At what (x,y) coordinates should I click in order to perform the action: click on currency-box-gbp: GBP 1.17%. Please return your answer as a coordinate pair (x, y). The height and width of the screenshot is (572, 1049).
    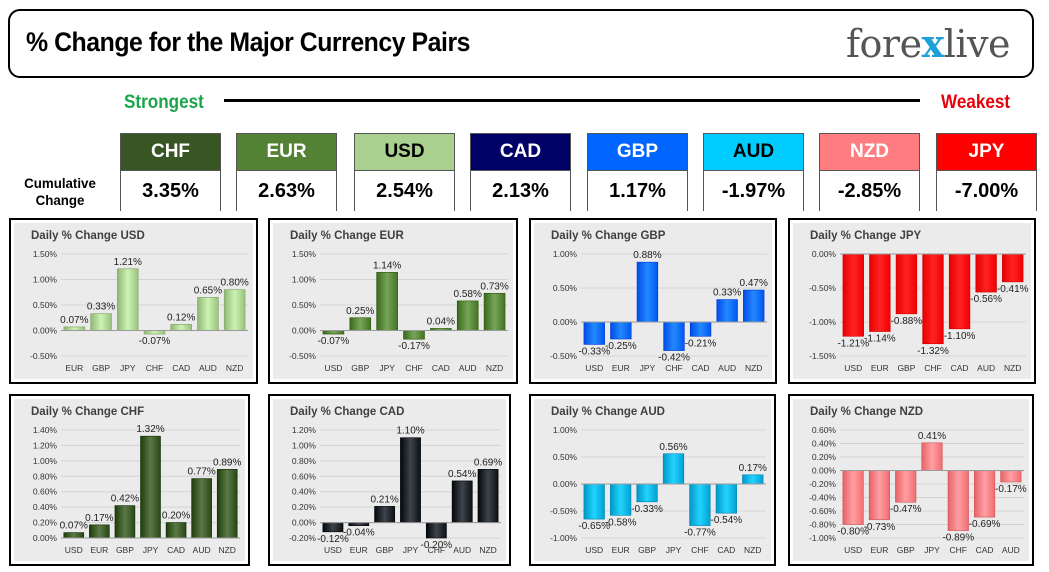
    Looking at the image, I should click on (637, 172).